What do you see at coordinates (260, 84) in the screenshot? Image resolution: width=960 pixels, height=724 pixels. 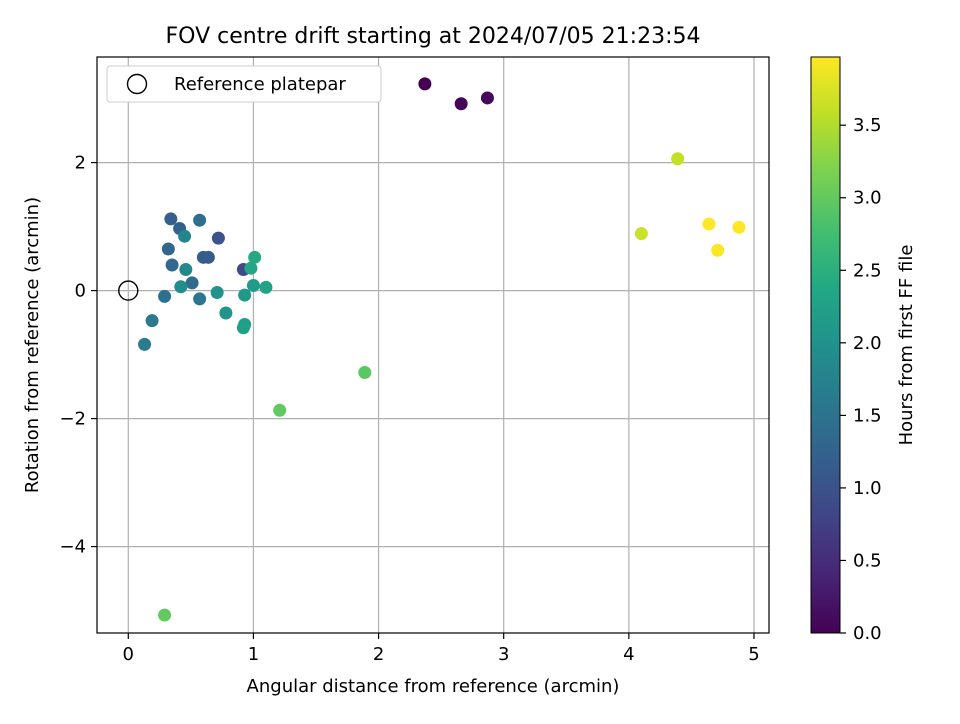 I see `legend-entry-reference: Reference platepar` at bounding box center [260, 84].